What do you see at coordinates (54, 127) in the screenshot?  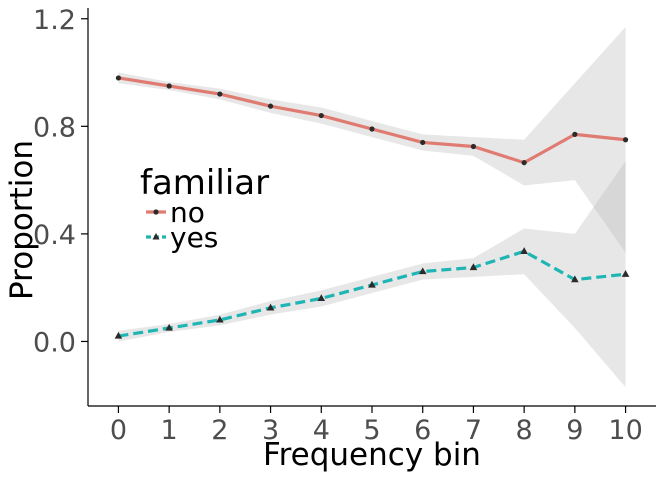 I see `y-tick-label: 0.8` at bounding box center [54, 127].